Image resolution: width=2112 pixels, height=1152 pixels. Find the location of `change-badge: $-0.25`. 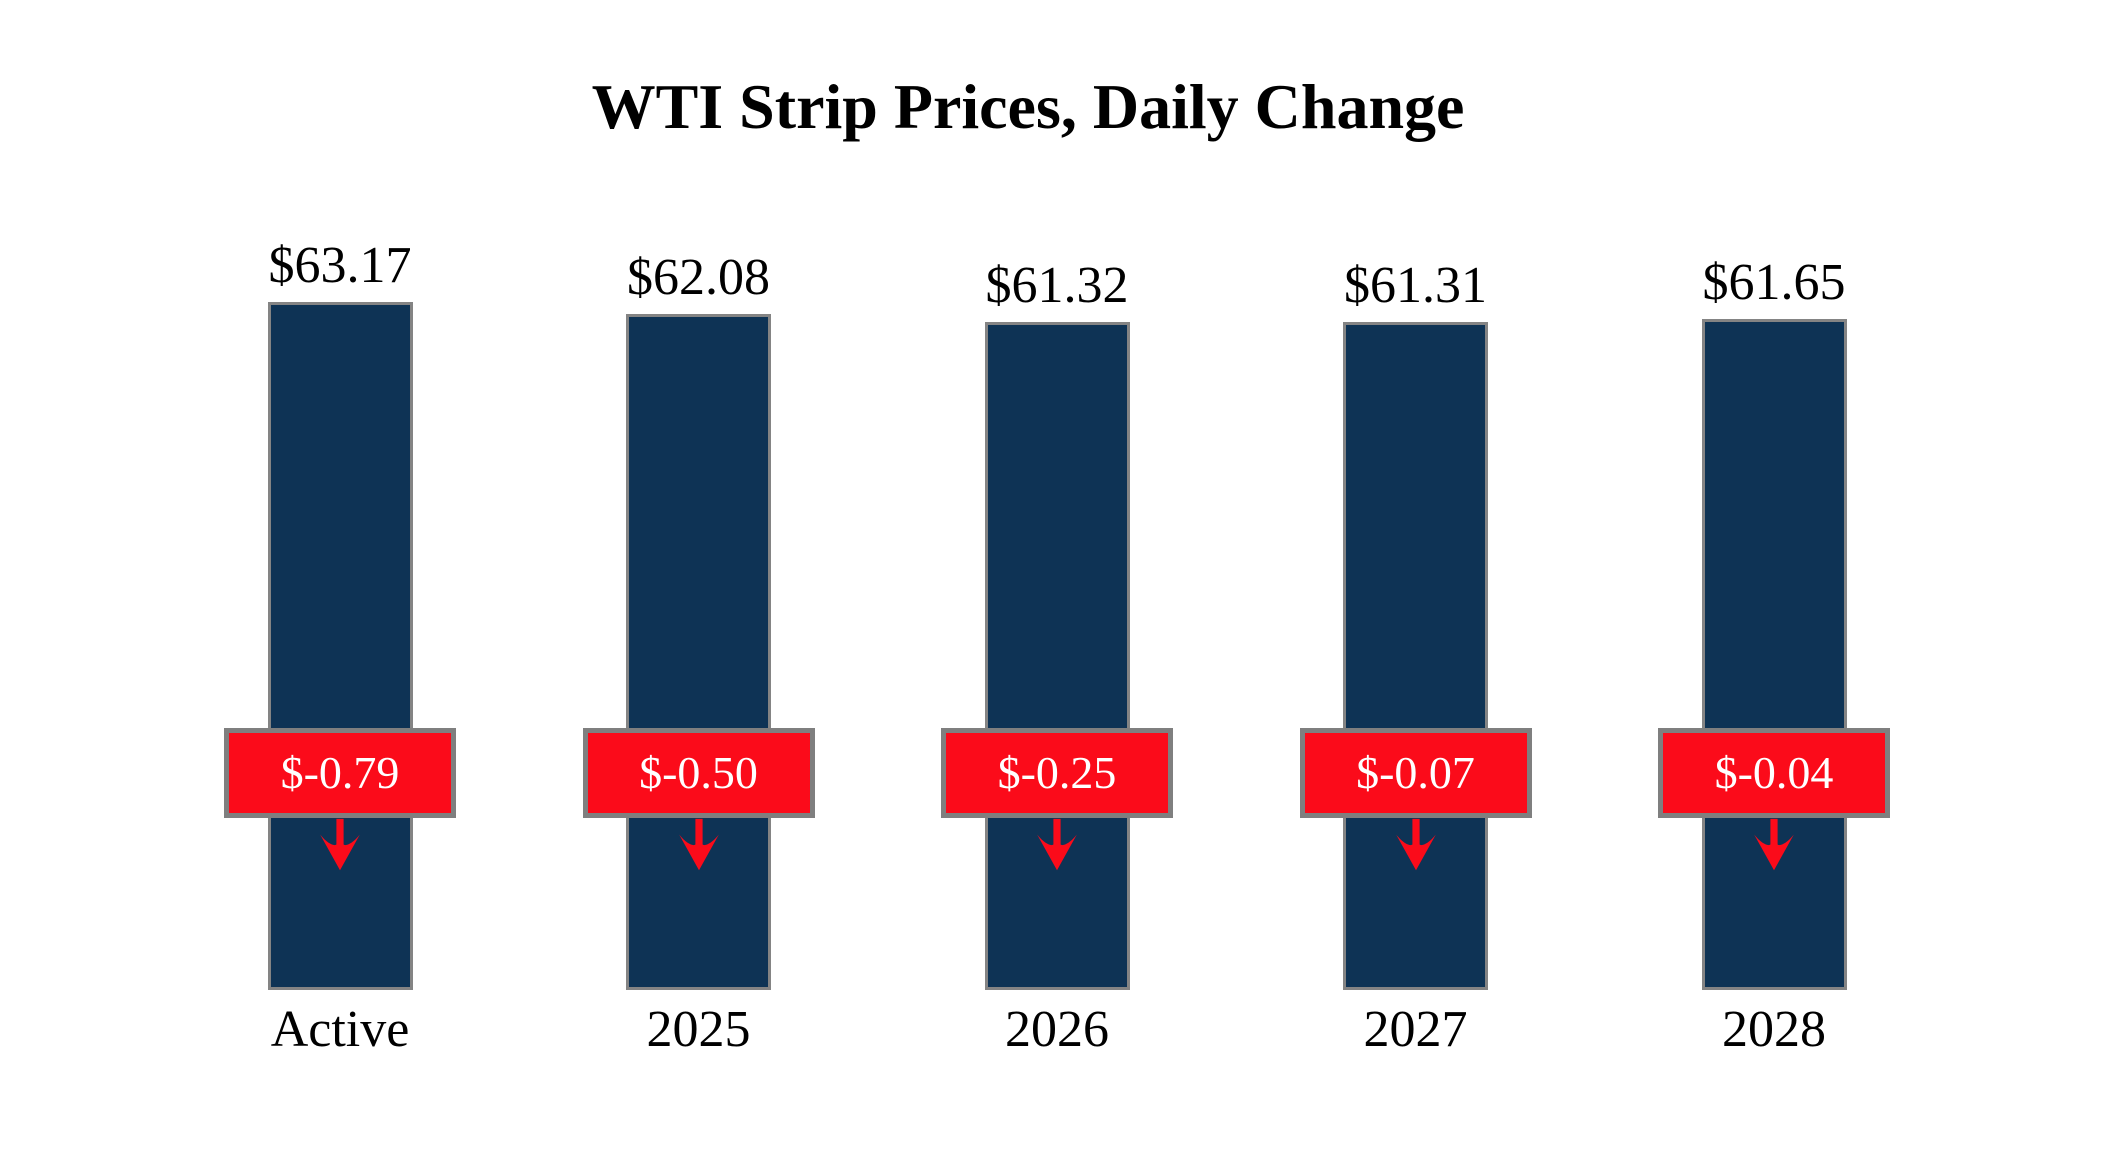

change-badge: $-0.25 is located at coordinates (1057, 773).